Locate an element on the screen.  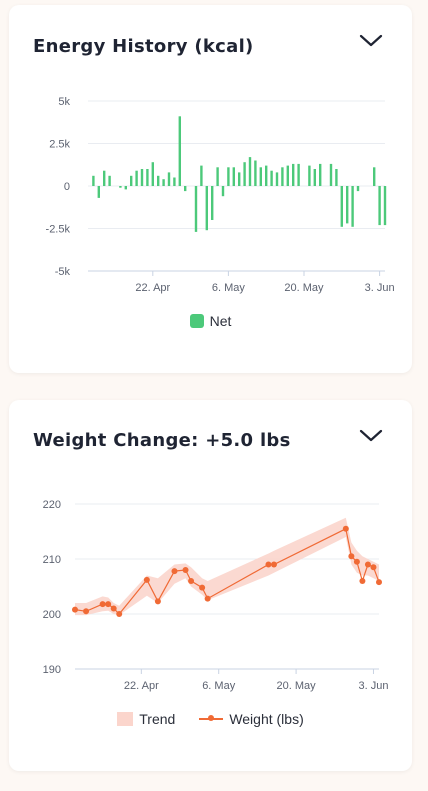
y-tick-label: -5k is located at coordinates (63, 272).